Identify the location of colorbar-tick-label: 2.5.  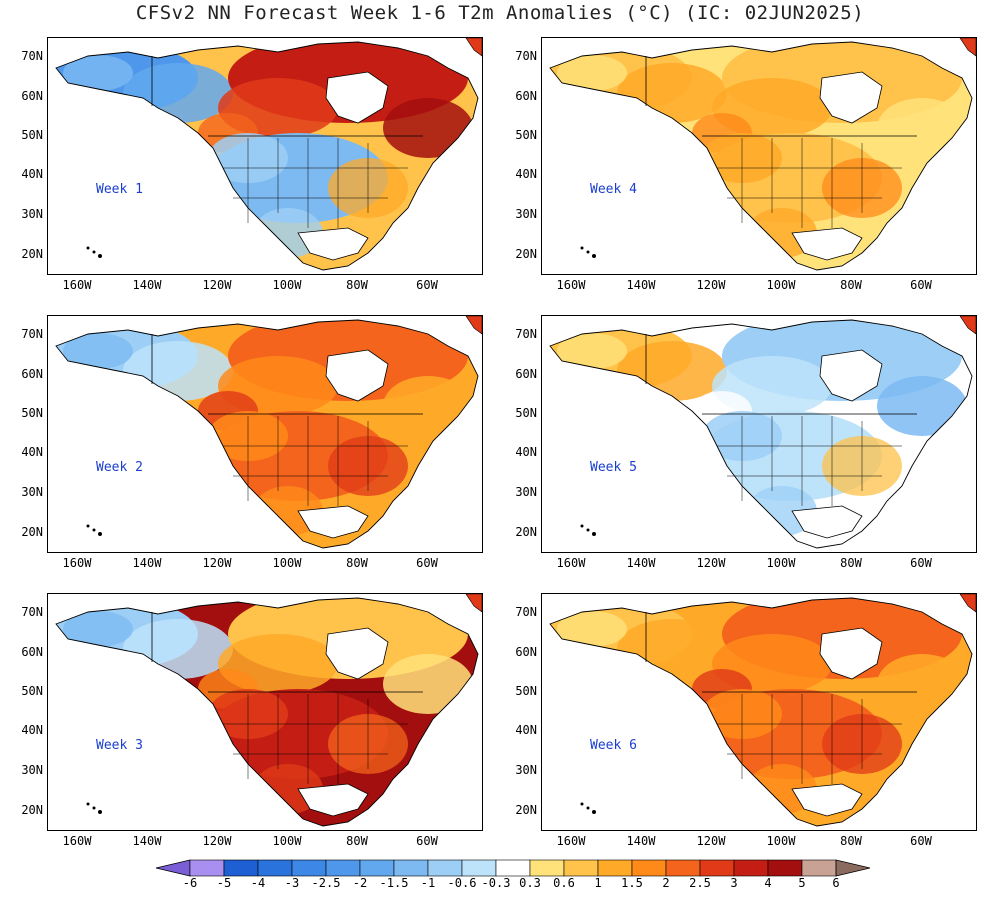
(700, 883).